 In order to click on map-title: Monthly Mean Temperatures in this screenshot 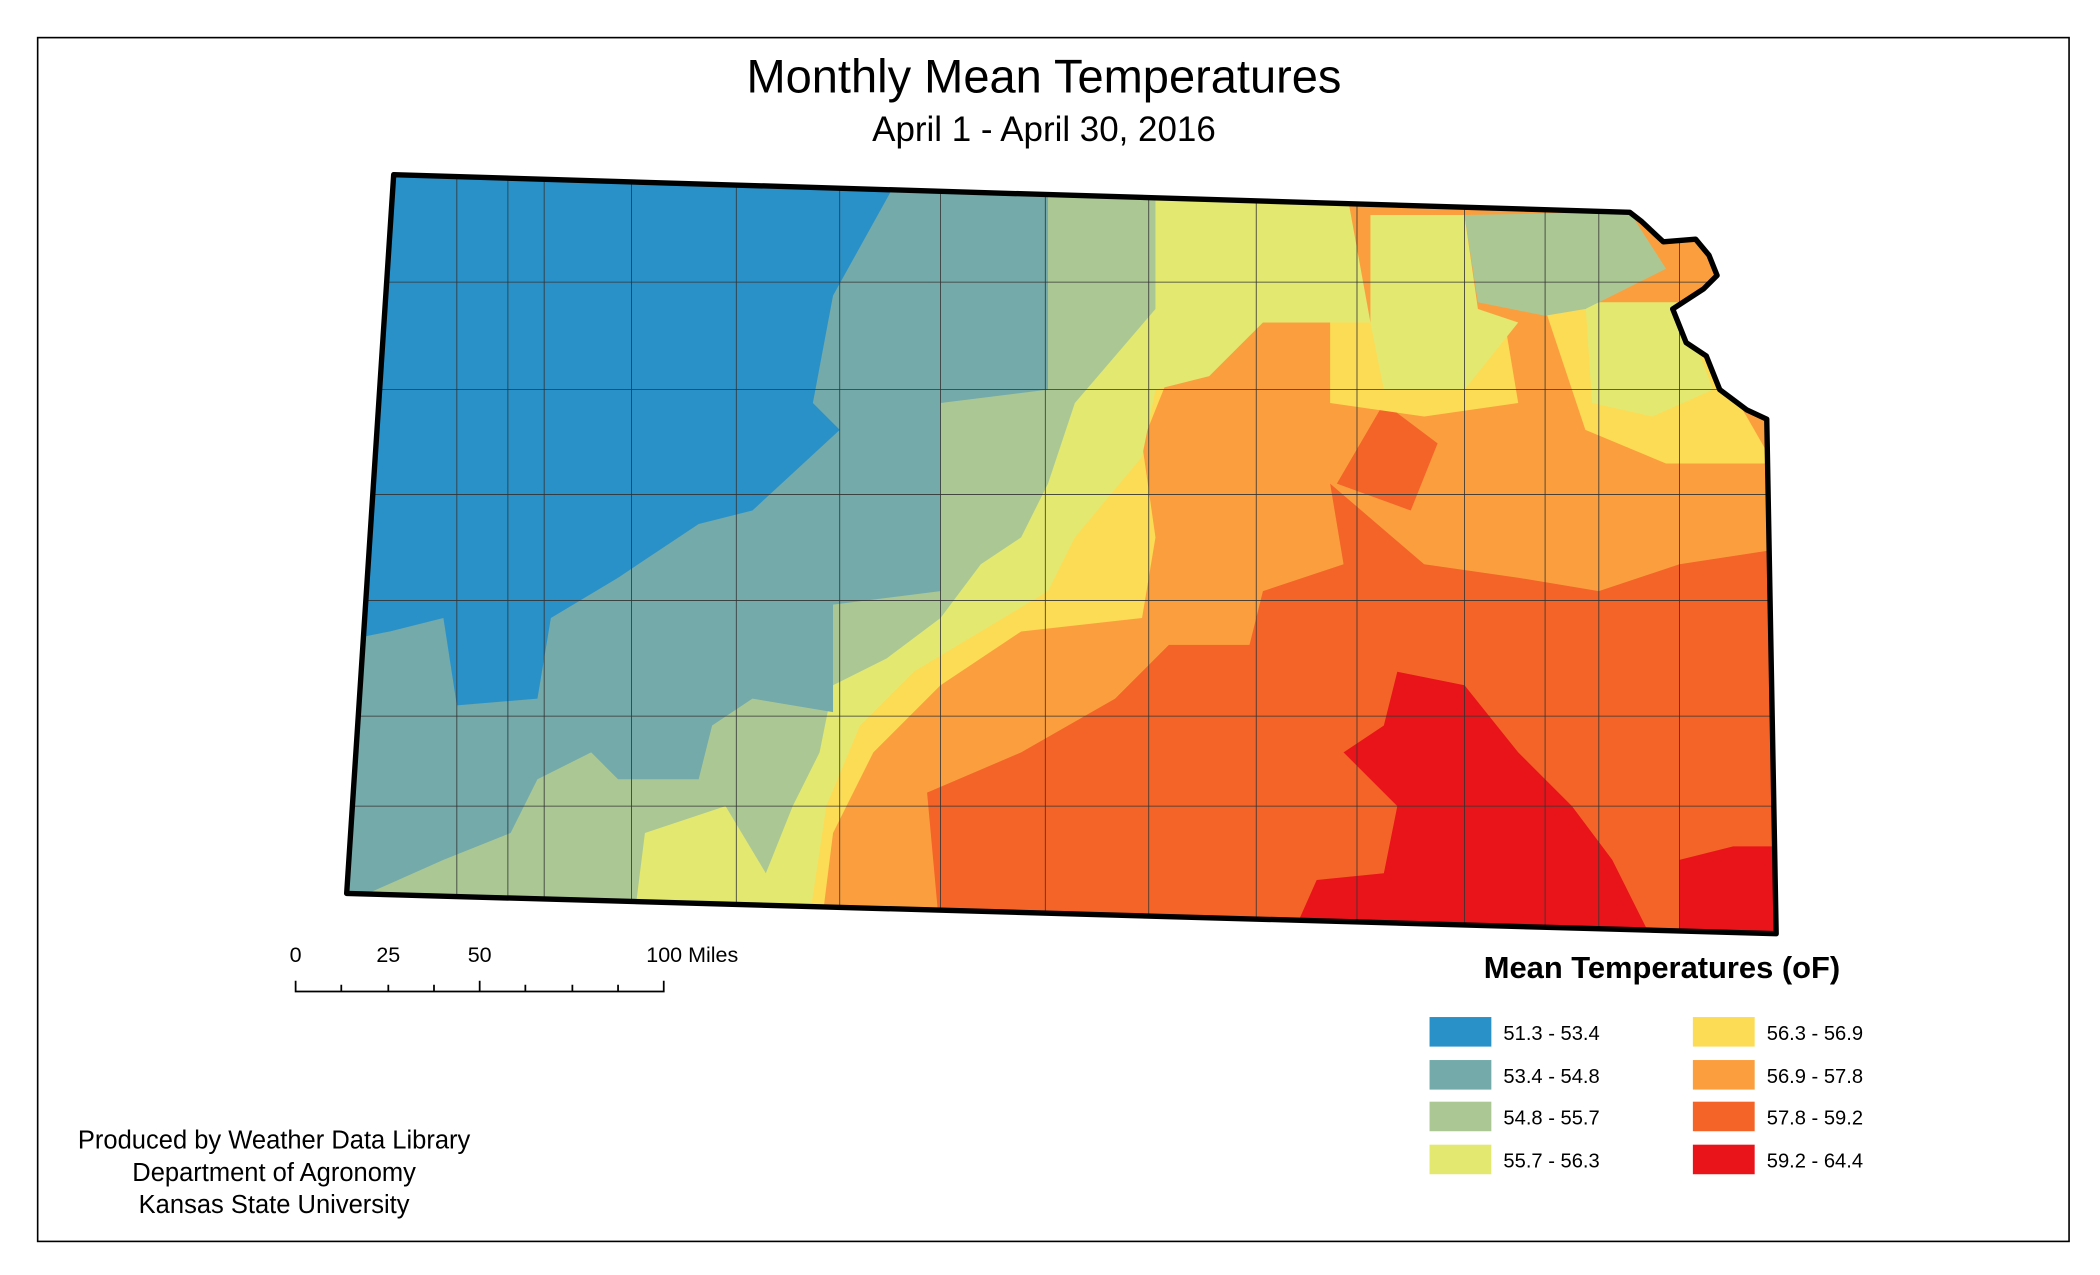, I will do `click(1043, 76)`.